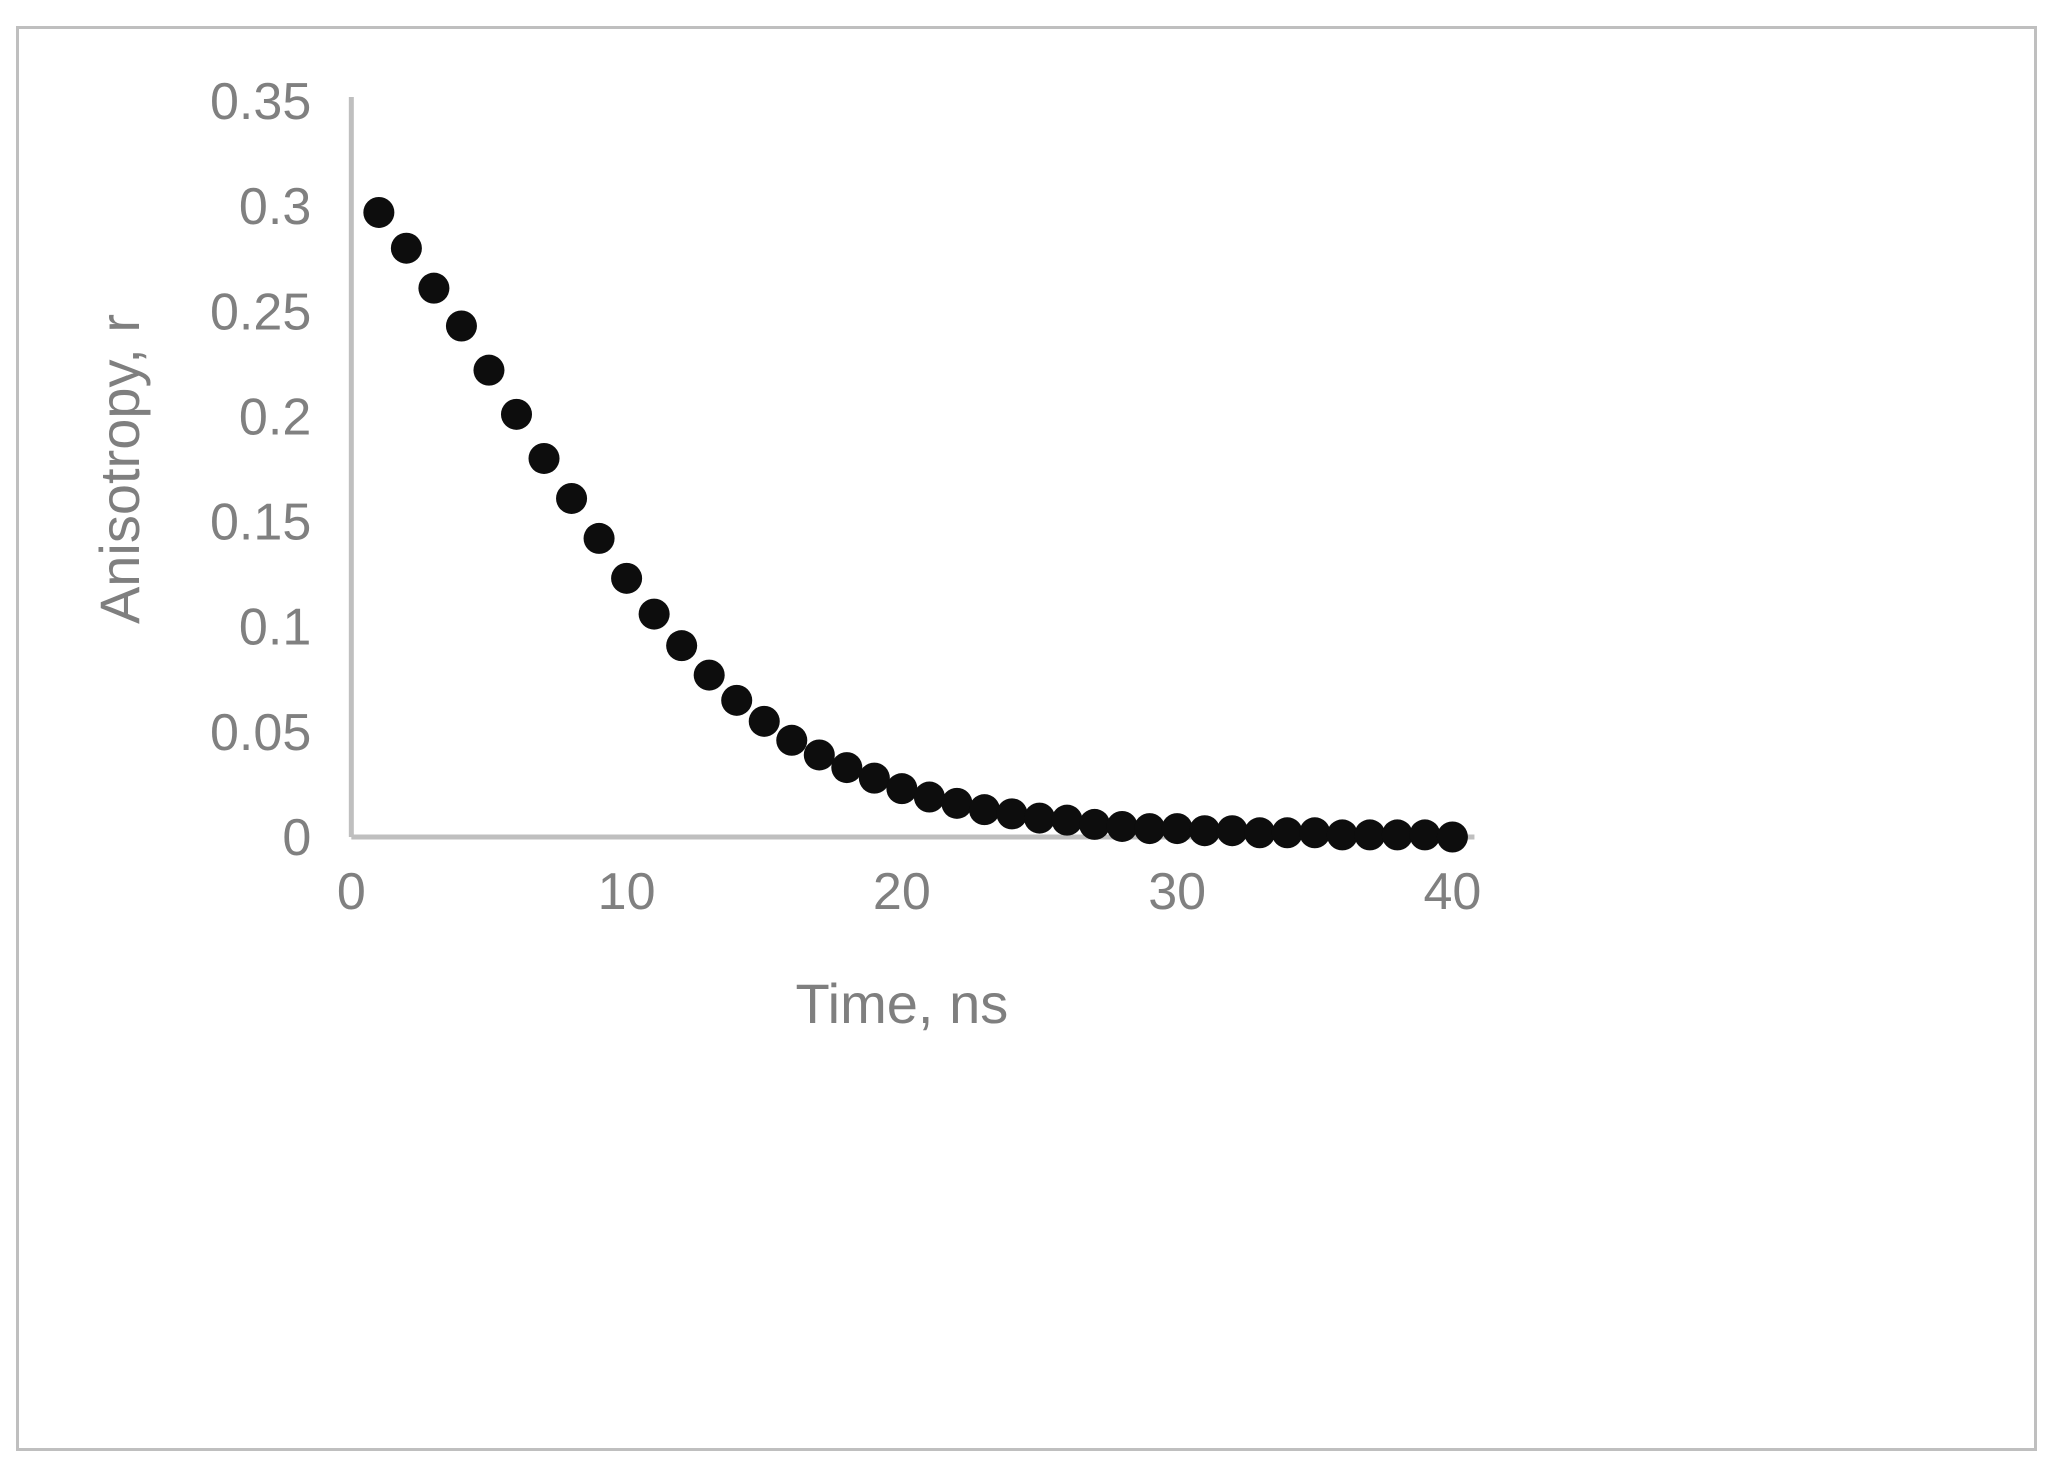  I want to click on x-axis-tick-label: 40, so click(1452, 892).